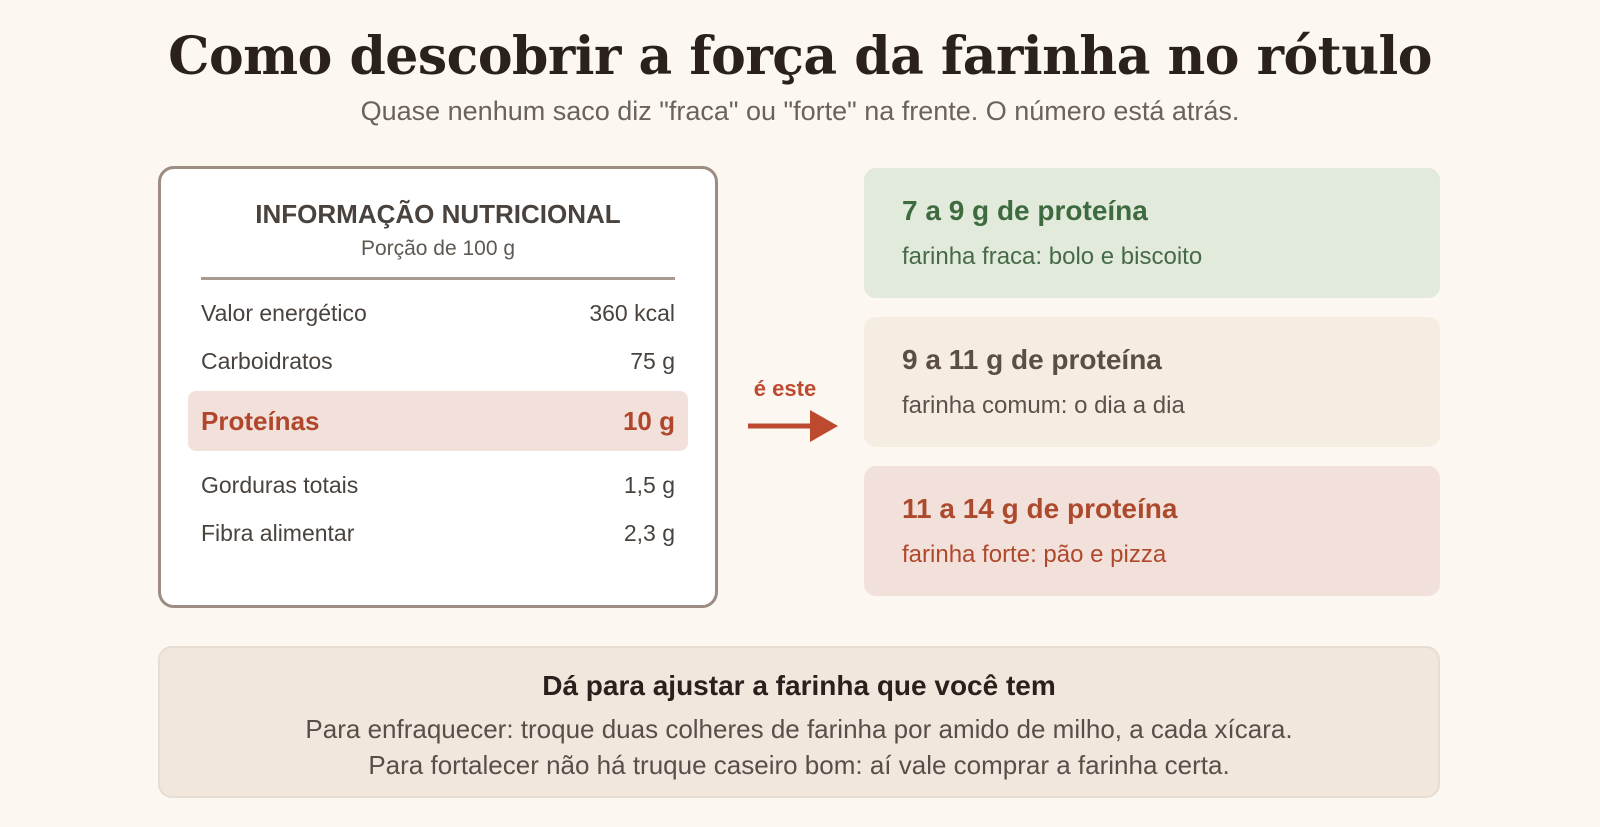 The height and width of the screenshot is (827, 1600). What do you see at coordinates (267, 360) in the screenshot?
I see `nutrition-row-name: Carboidratos` at bounding box center [267, 360].